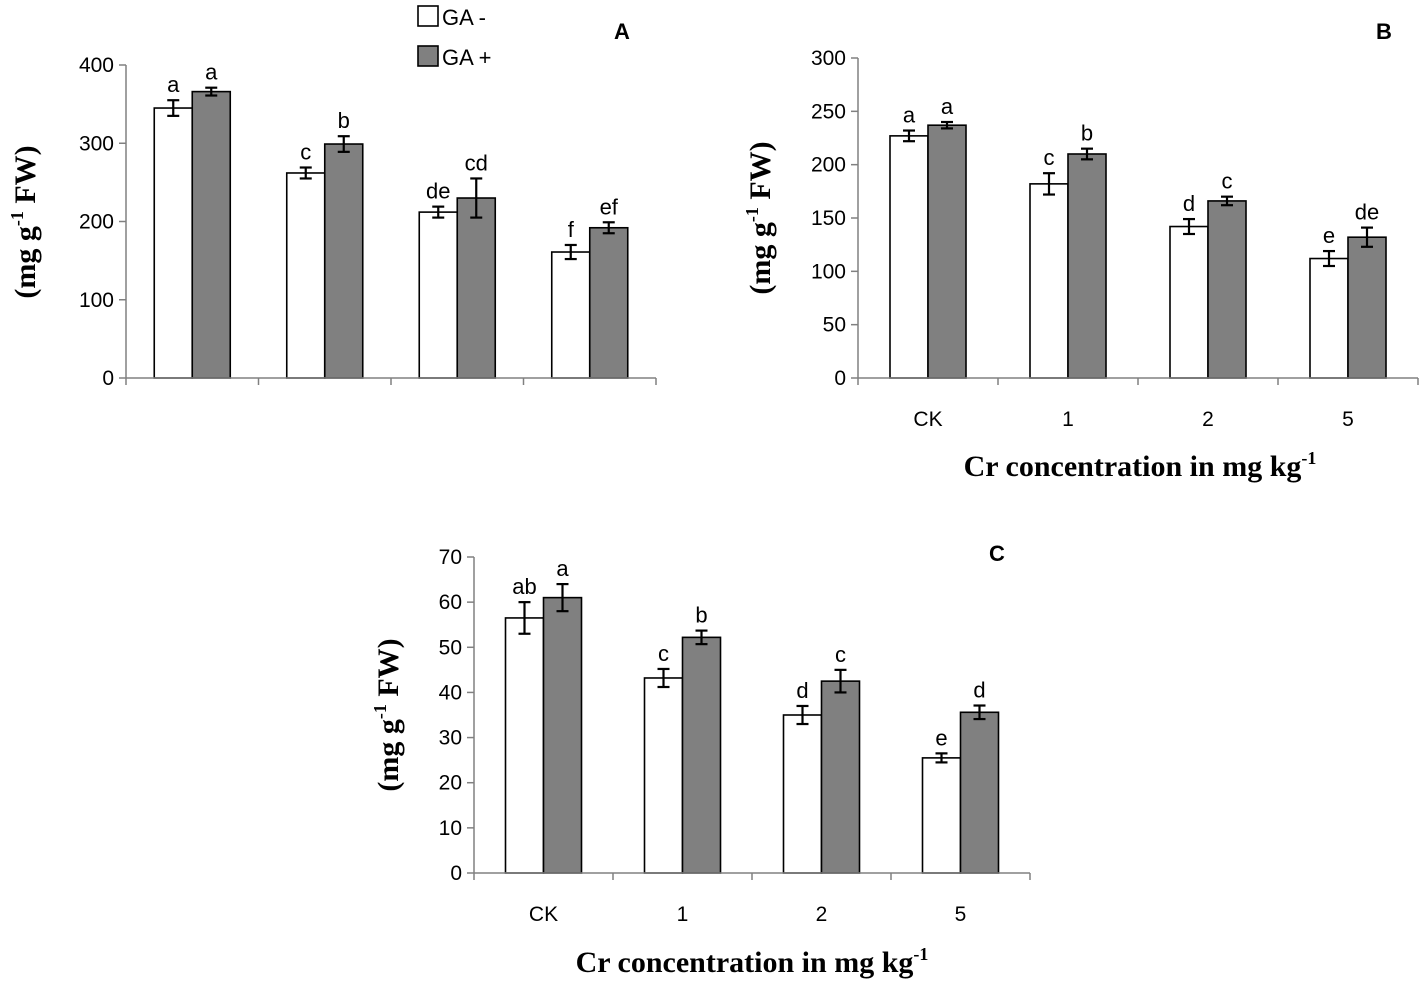 Image resolution: width=1419 pixels, height=985 pixels. What do you see at coordinates (1384, 31) in the screenshot?
I see `panel-label: B` at bounding box center [1384, 31].